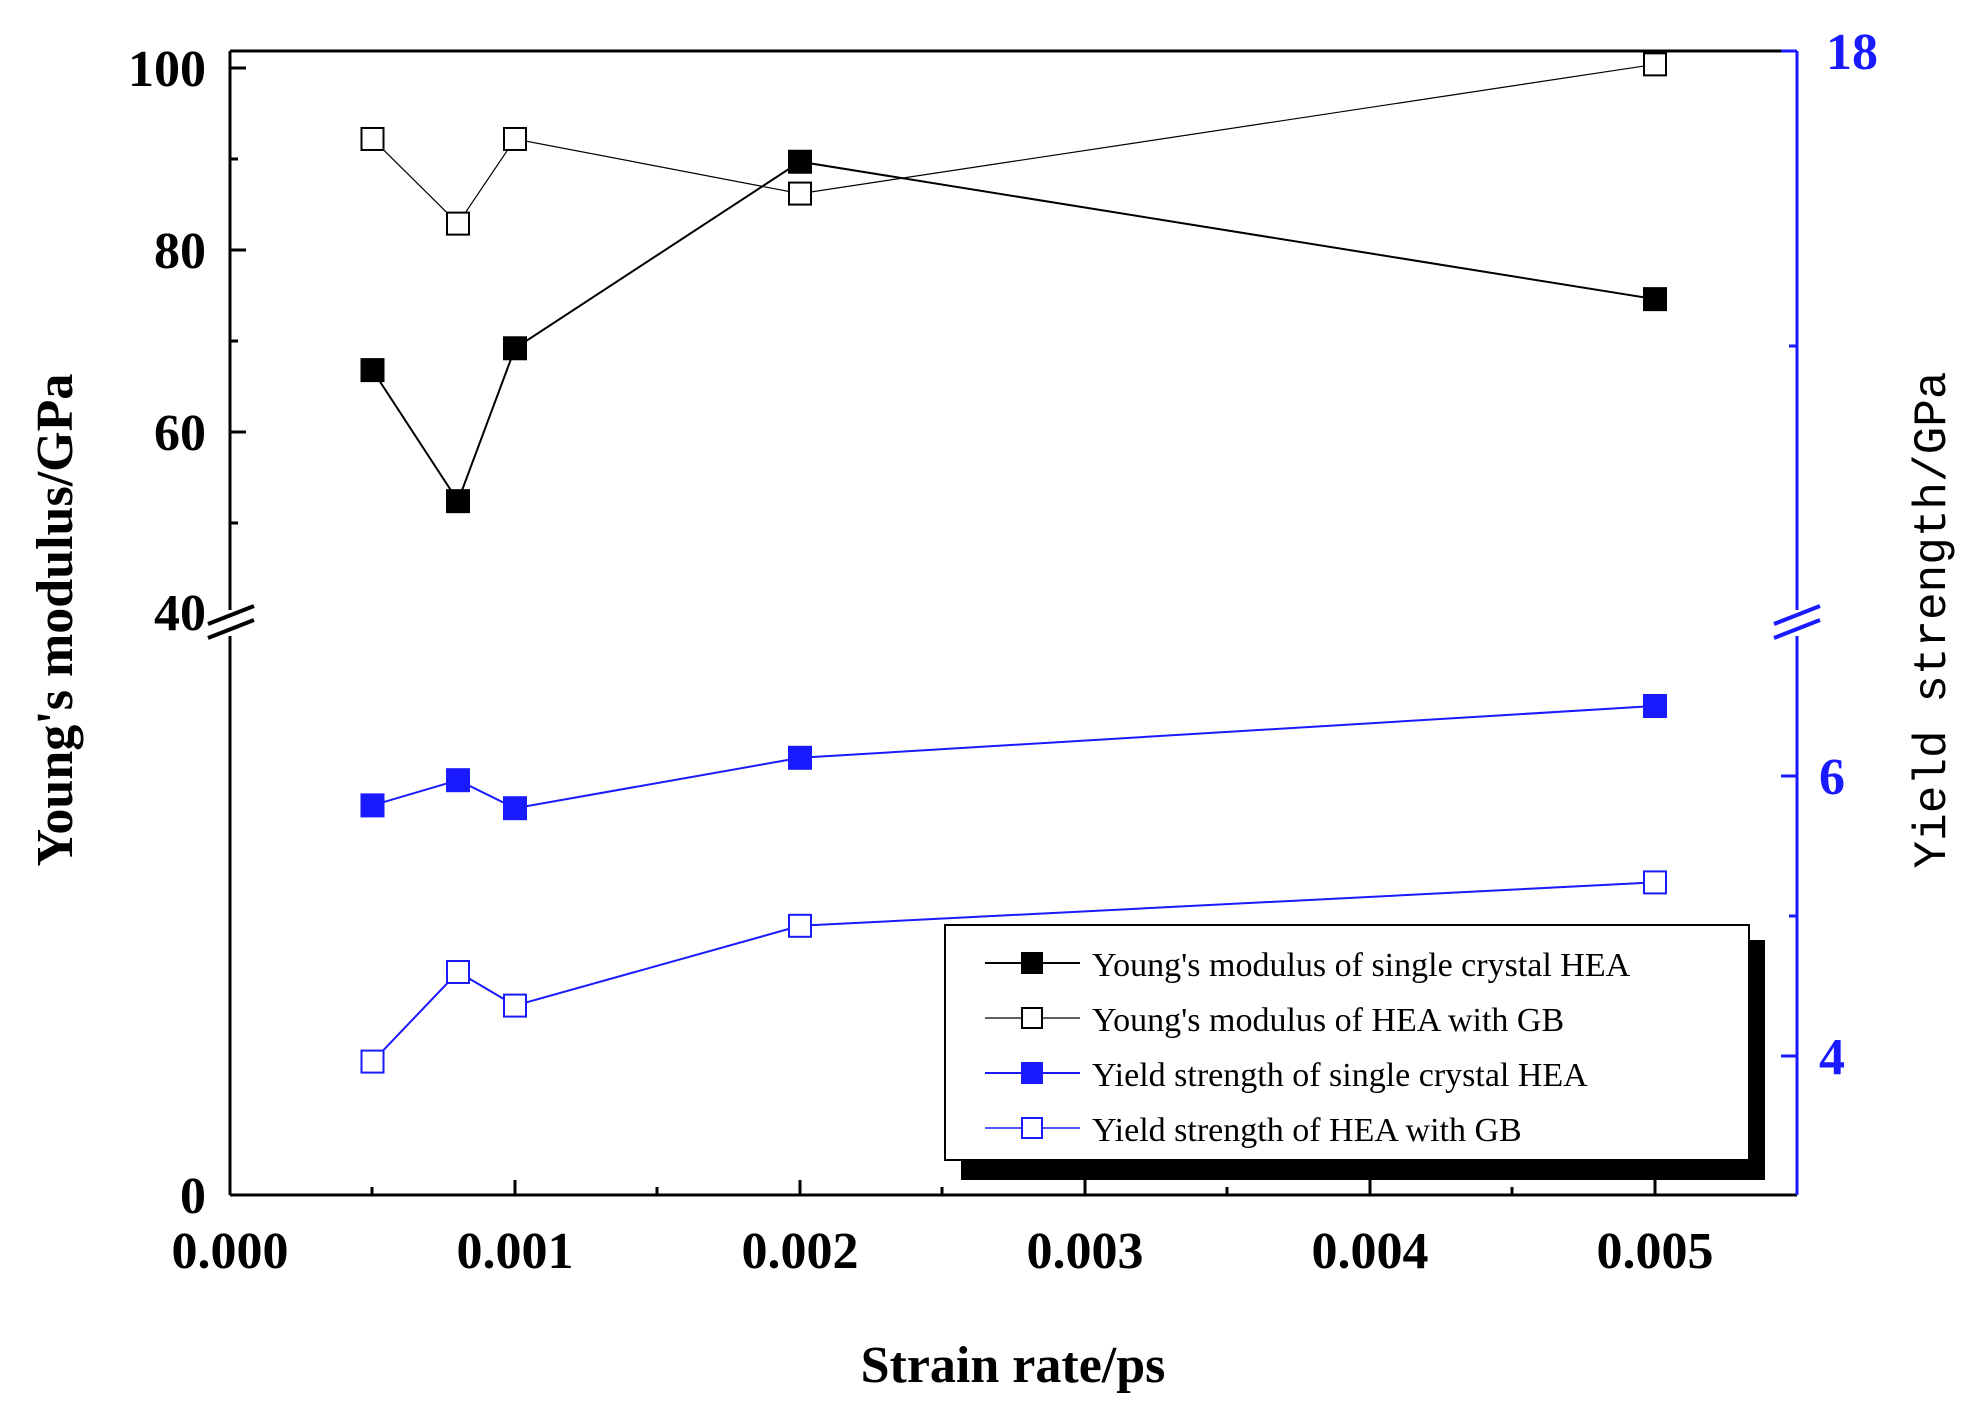 Image resolution: width=1984 pixels, height=1409 pixels. Describe the element at coordinates (1032, 1018) in the screenshot. I see `legend-marker-open-black` at that location.